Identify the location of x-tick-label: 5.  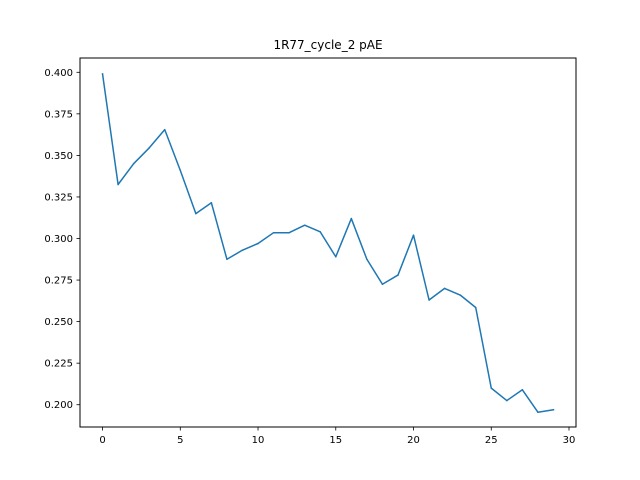
(180, 440).